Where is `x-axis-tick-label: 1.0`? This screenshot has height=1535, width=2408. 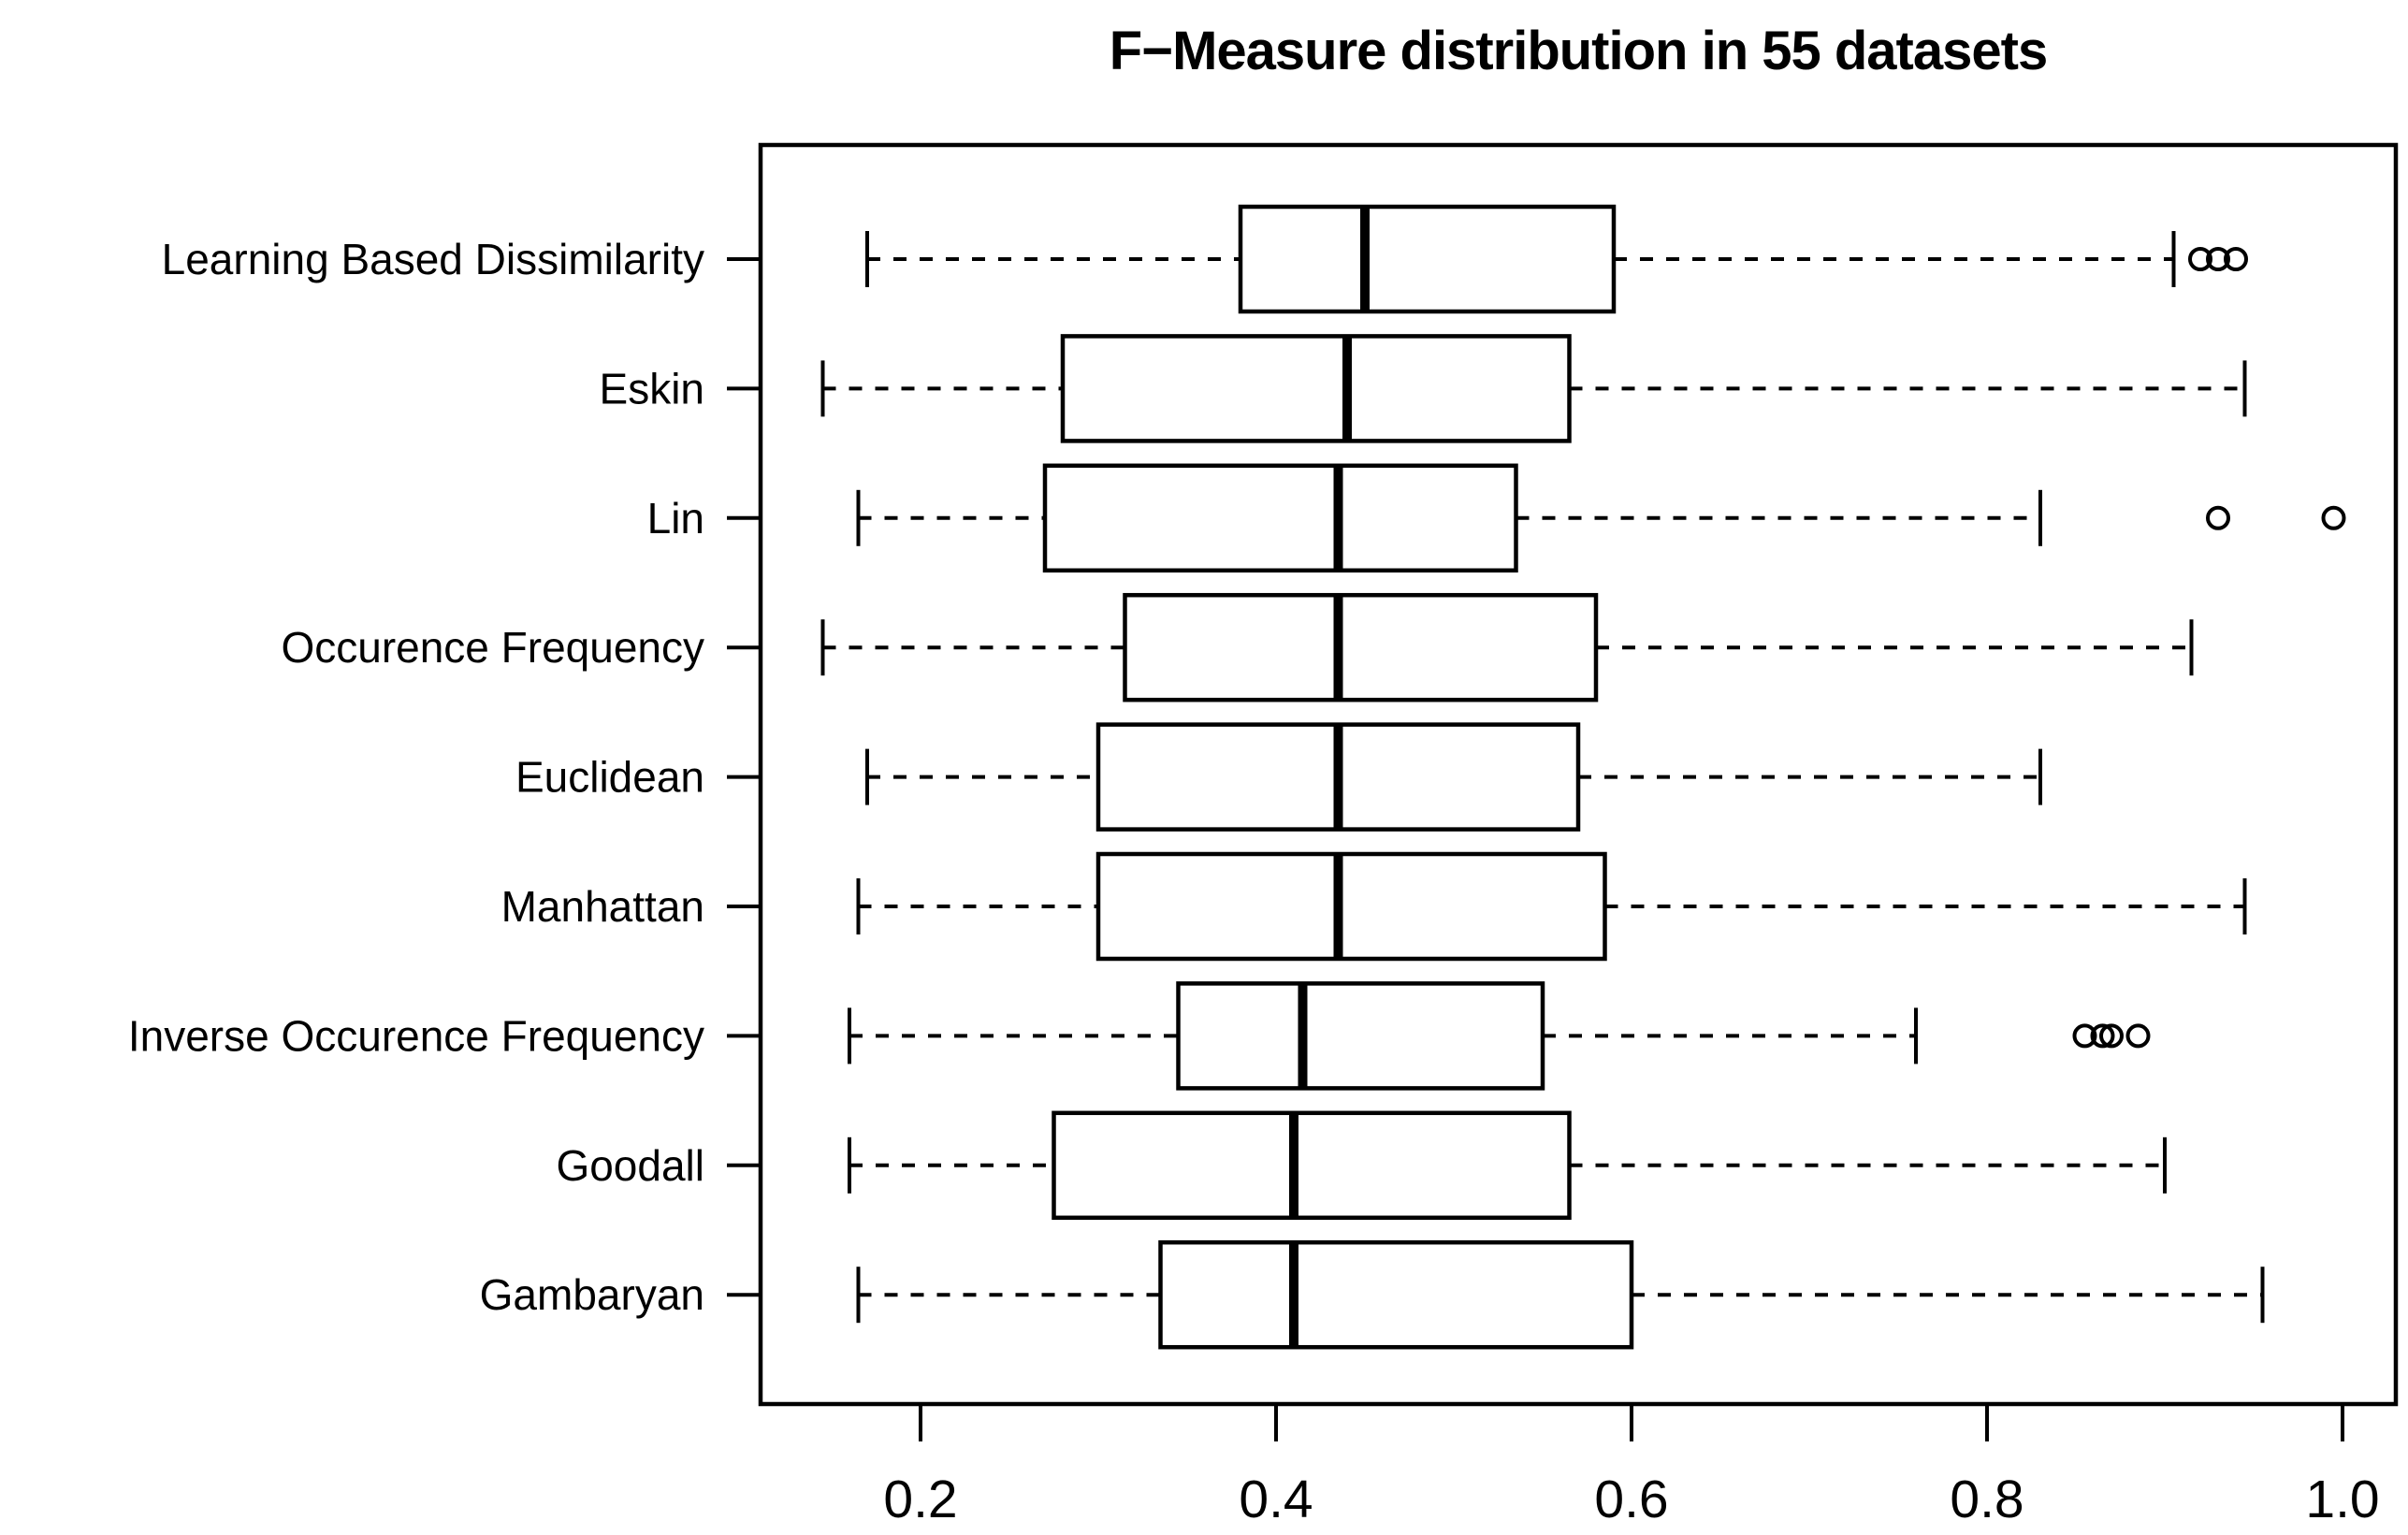
x-axis-tick-label: 1.0 is located at coordinates (2342, 1499).